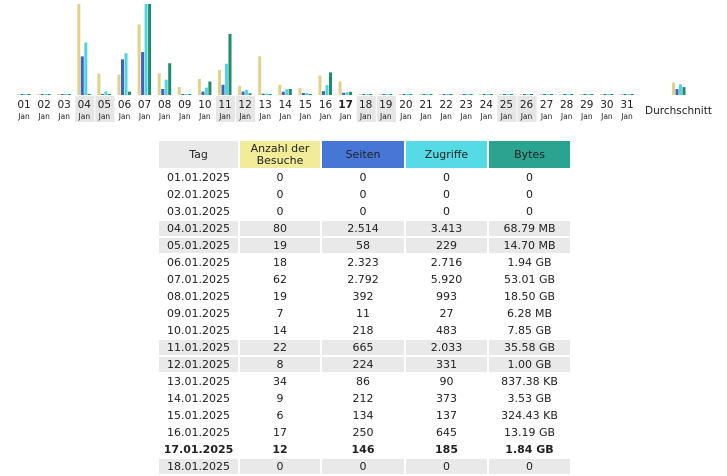 The width and height of the screenshot is (727, 476). I want to click on table-row: 12.01.2025 8 224 331 1.00 GB, so click(364, 364).